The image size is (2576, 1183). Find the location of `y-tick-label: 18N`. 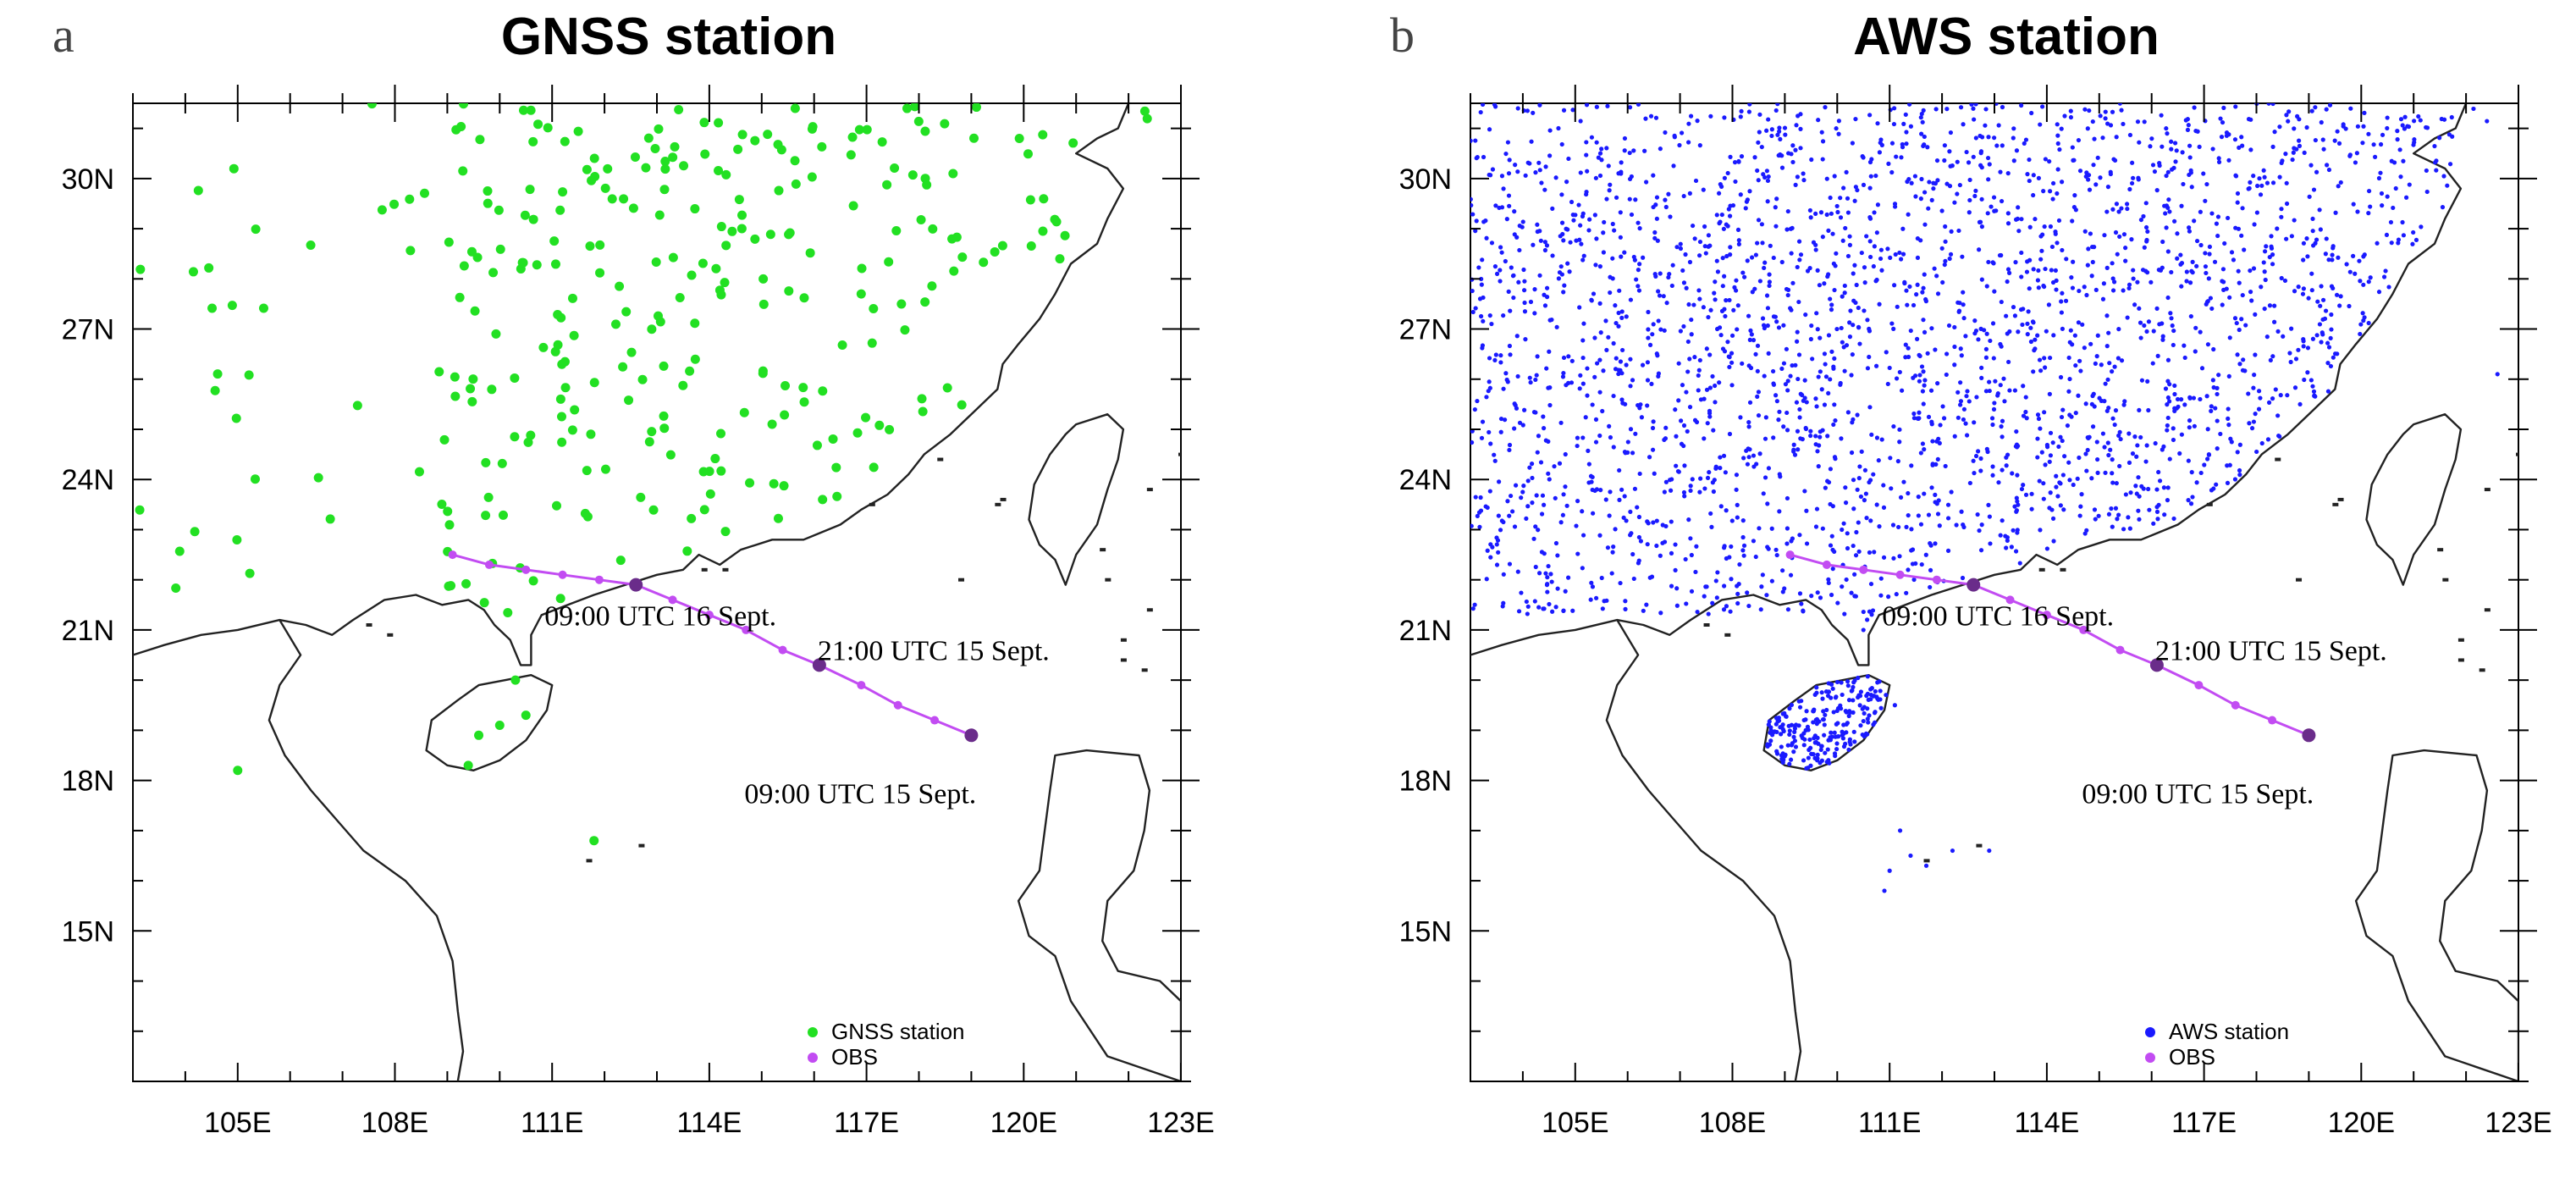

y-tick-label: 18N is located at coordinates (1425, 782).